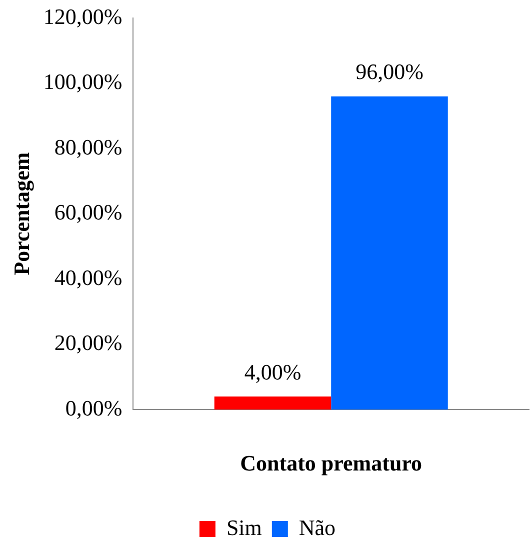  I want to click on x-axis-title: Contato prematuro, so click(331, 463).